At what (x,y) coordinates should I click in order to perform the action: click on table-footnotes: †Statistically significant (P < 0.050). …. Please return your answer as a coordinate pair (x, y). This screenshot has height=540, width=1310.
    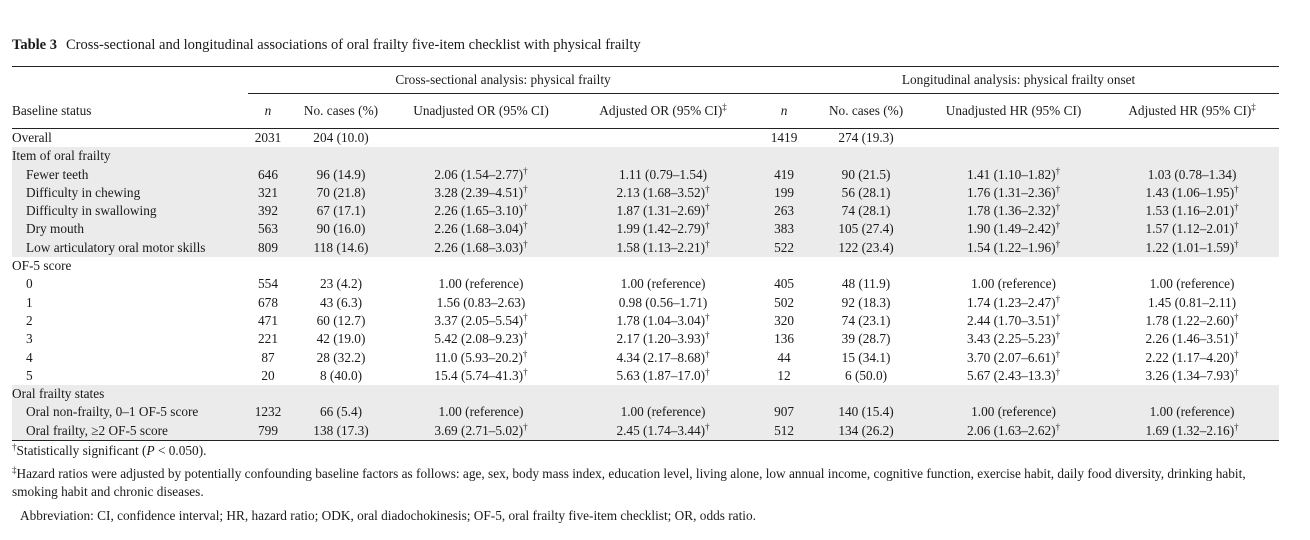
    Looking at the image, I should click on (649, 483).